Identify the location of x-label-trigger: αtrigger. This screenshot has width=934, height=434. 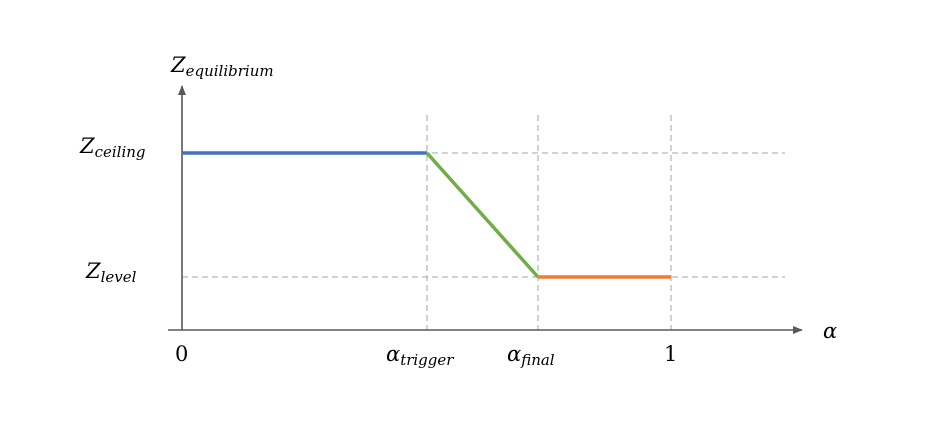
(420, 355).